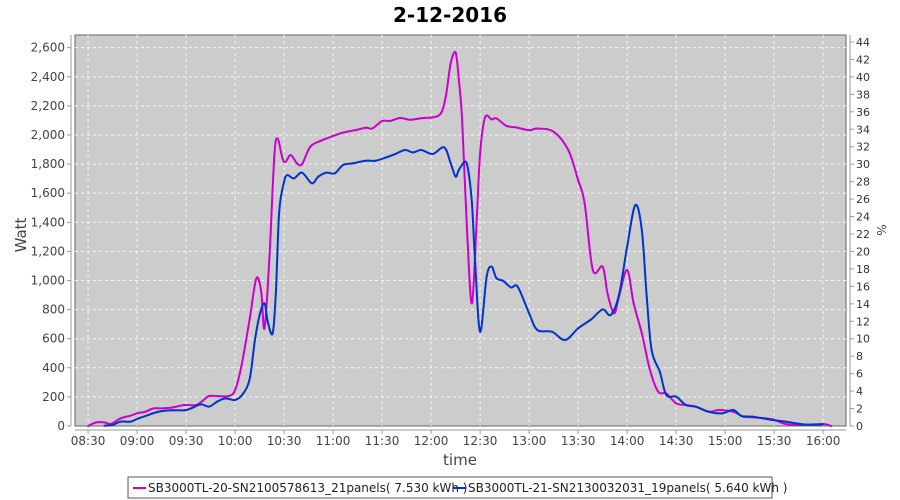  I want to click on x-tick-label: 15:30, so click(774, 441).